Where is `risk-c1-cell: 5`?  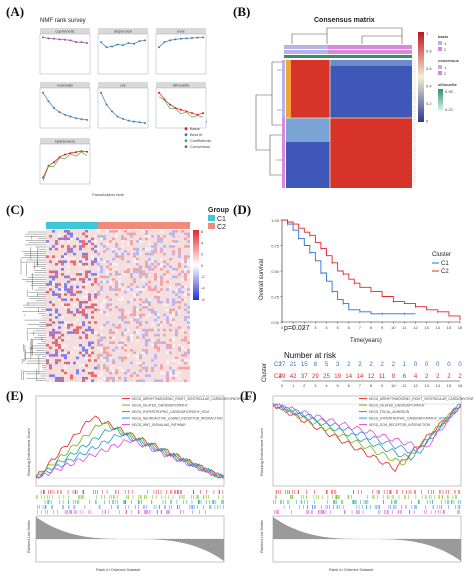 risk-c1-cell: 5 is located at coordinates (327, 365).